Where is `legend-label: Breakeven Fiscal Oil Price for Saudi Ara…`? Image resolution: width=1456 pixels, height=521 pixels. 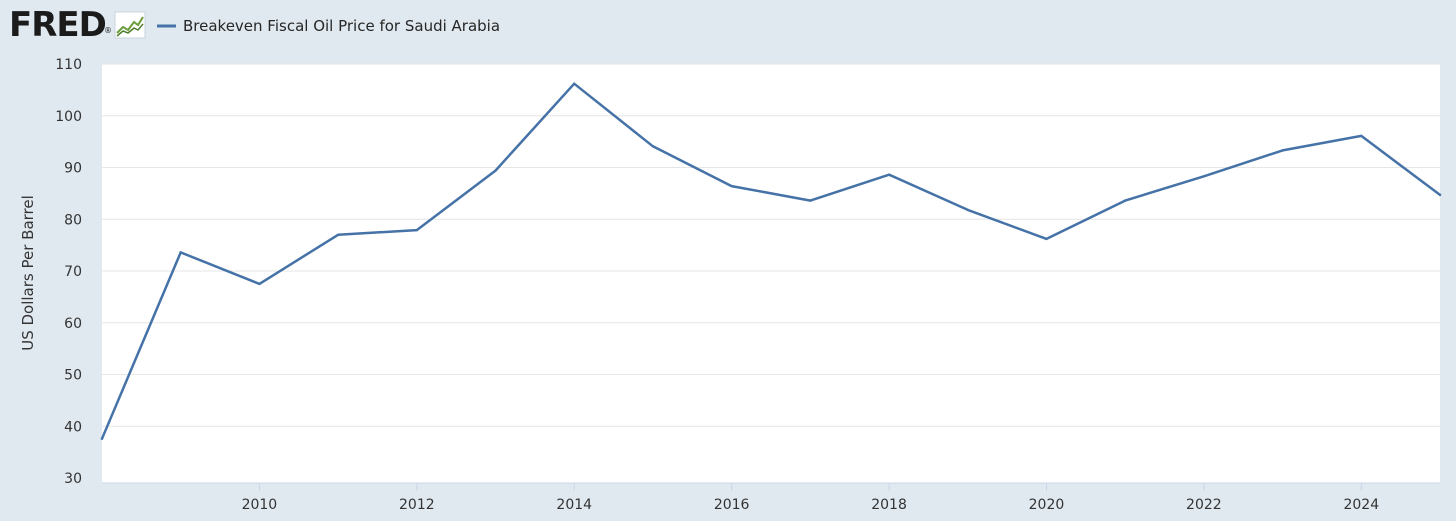
legend-label: Breakeven Fiscal Oil Price for Saudi Ara… is located at coordinates (341, 26).